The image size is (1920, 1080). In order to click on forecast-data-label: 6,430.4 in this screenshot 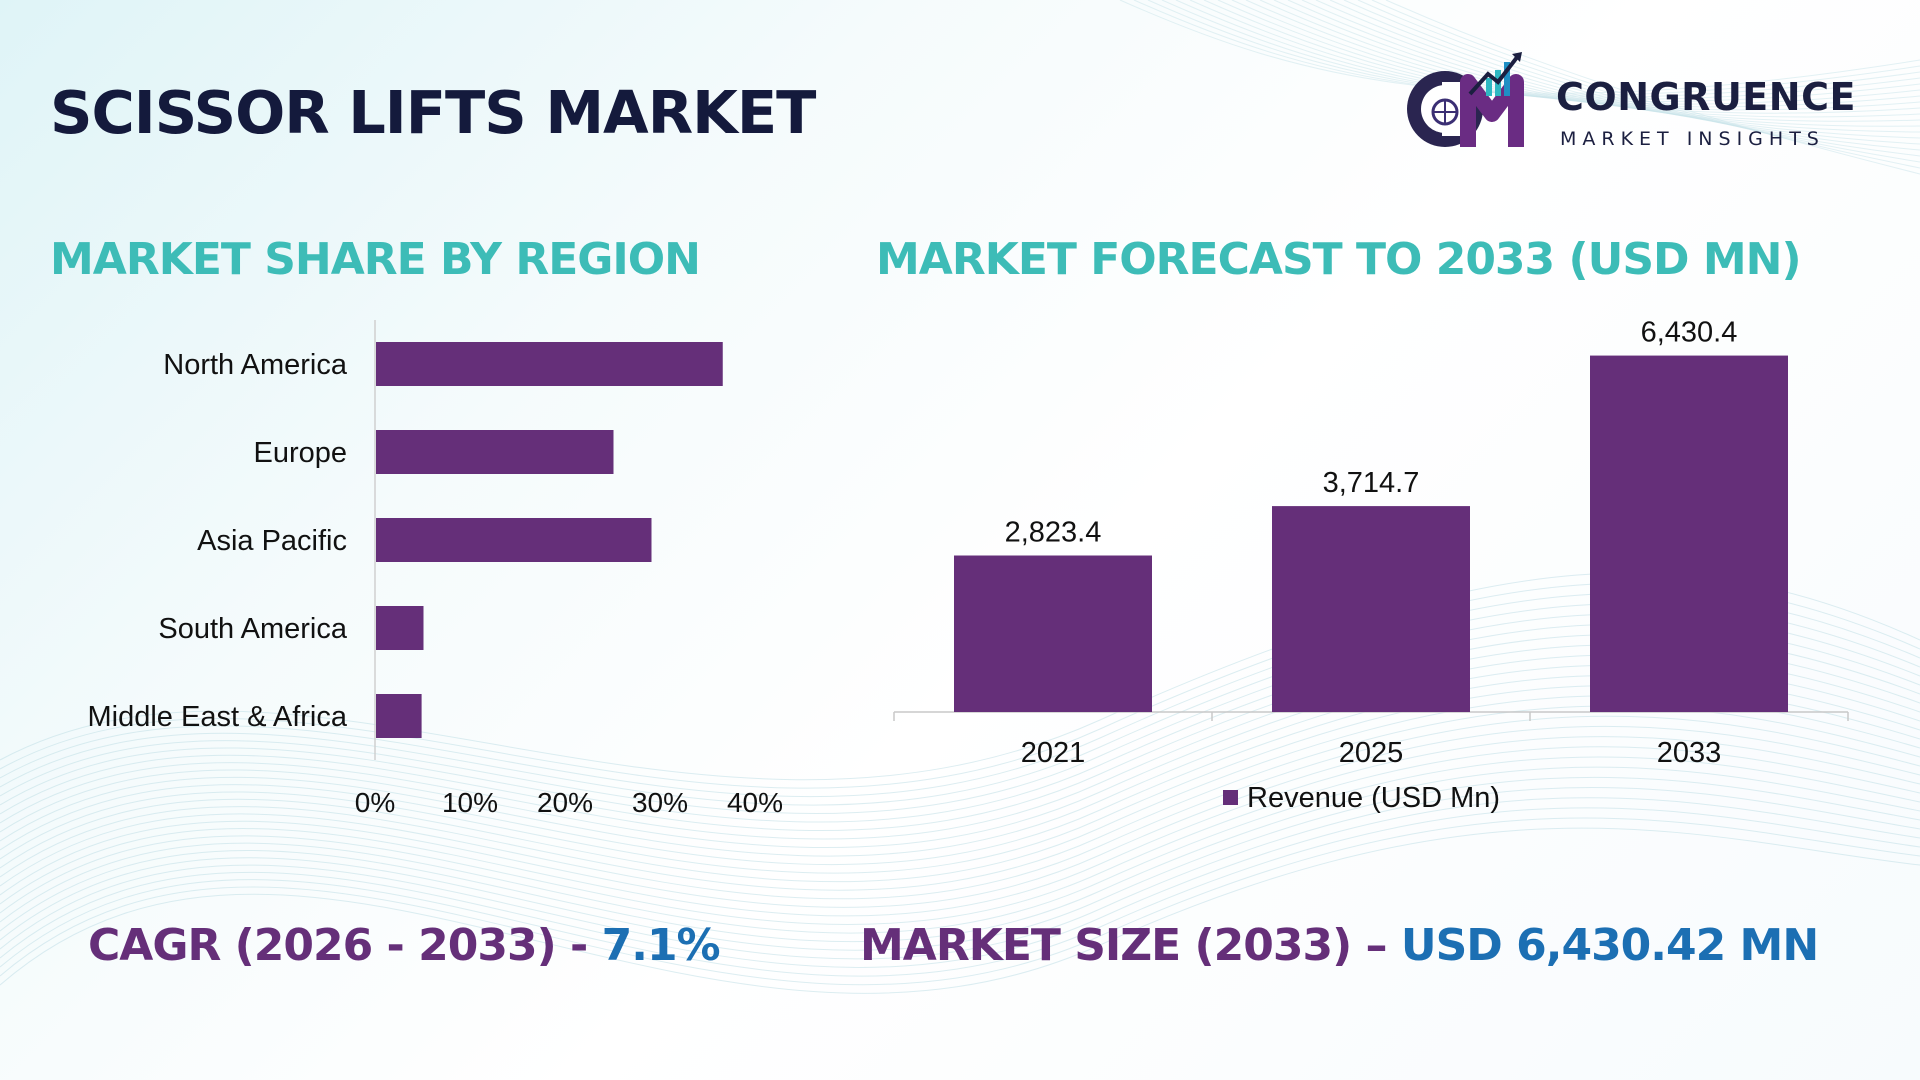, I will do `click(1689, 333)`.